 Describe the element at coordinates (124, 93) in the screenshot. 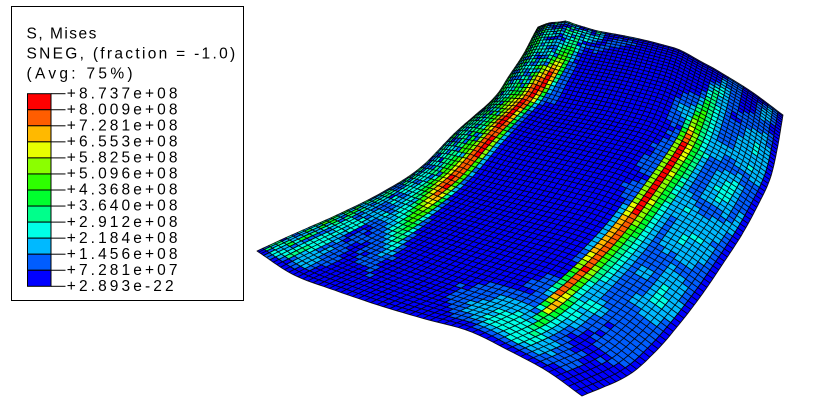

I see `svg-text: +8.737e+08` at that location.